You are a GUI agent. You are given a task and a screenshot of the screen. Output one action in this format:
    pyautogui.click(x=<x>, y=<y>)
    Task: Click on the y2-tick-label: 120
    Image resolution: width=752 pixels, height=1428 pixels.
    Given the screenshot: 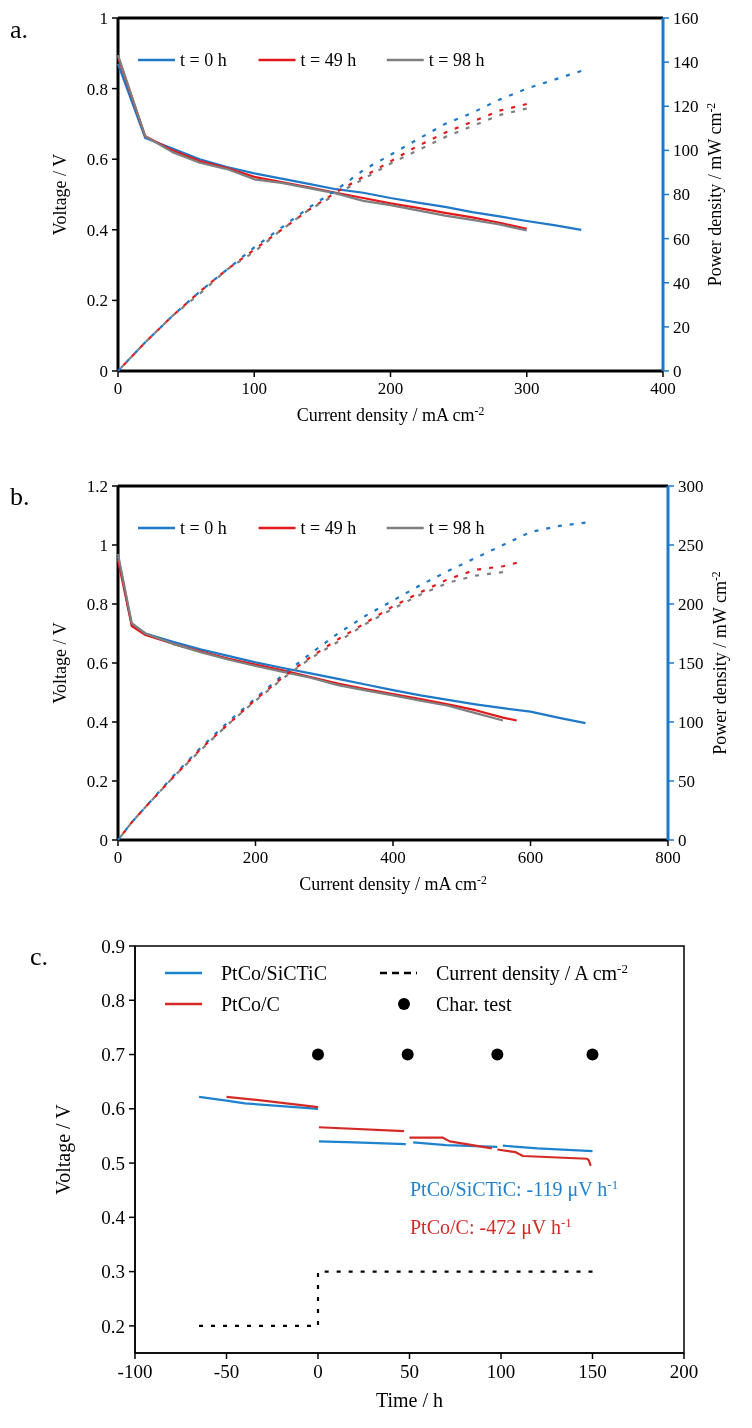 What is the action you would take?
    pyautogui.click(x=686, y=107)
    